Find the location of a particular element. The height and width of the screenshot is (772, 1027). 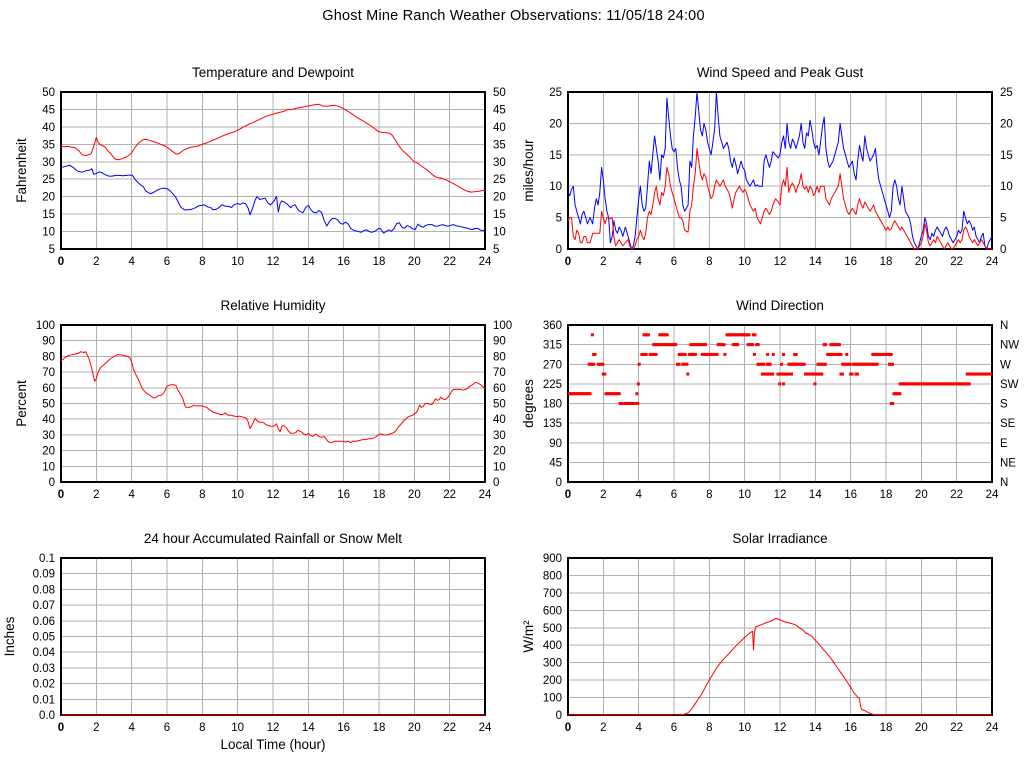

svg-text: 60 is located at coordinates (48, 389).